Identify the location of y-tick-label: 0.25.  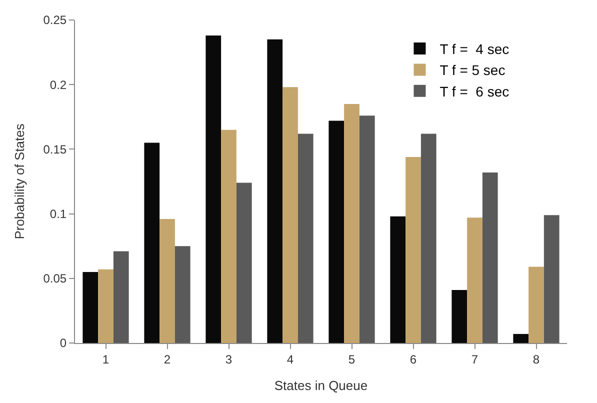
(55, 20).